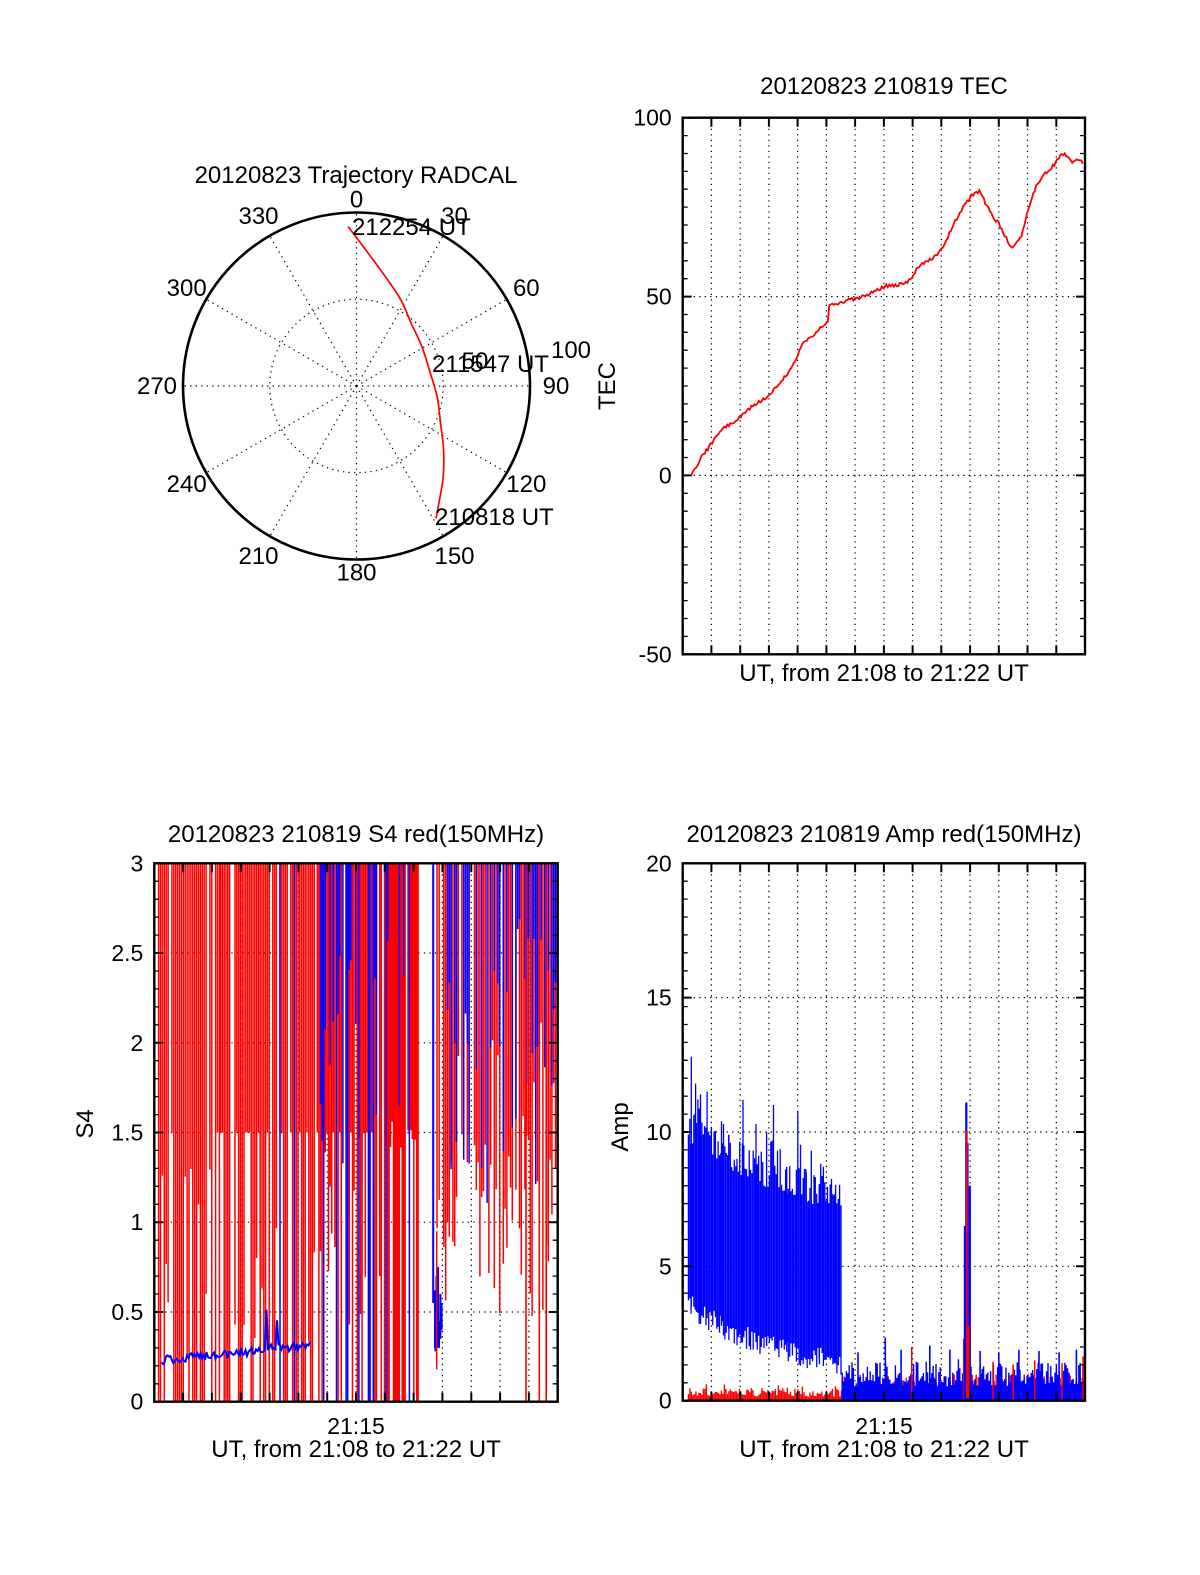  What do you see at coordinates (526, 484) in the screenshot?
I see `polar-angle-label-120: 120` at bounding box center [526, 484].